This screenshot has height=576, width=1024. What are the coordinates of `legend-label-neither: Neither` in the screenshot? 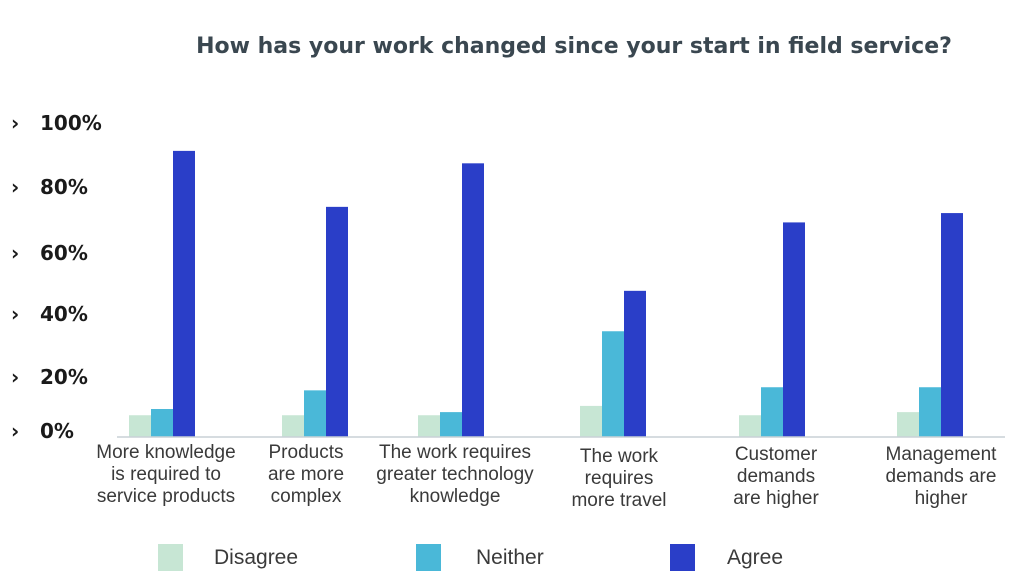 It's located at (510, 557).